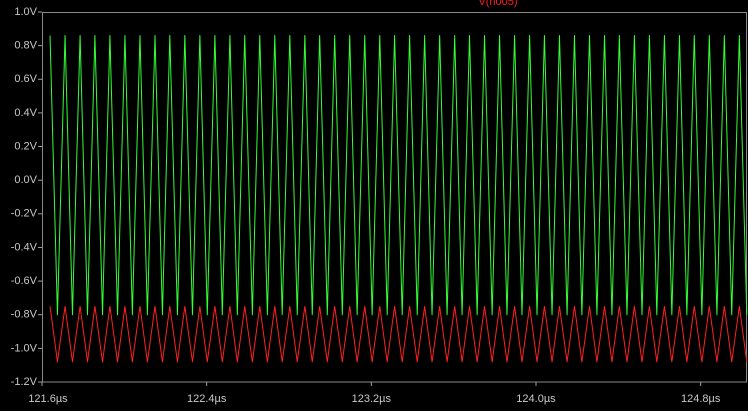  What do you see at coordinates (24, 348) in the screenshot?
I see `y-tick-label: -1.0V` at bounding box center [24, 348].